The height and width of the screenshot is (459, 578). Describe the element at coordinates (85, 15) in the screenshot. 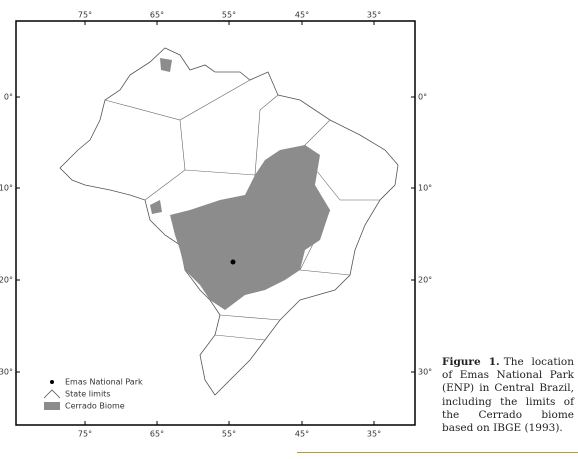

I see `top-tick-label: 75°` at that location.